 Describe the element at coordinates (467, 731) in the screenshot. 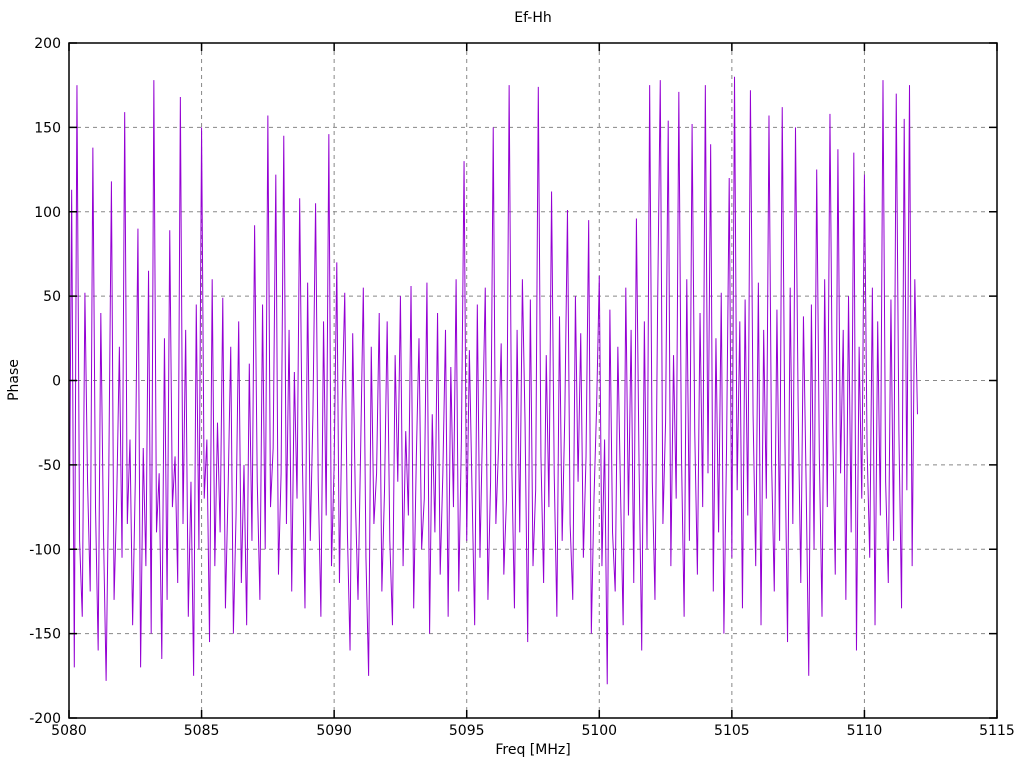

I see `x-tick-label: 5095` at that location.